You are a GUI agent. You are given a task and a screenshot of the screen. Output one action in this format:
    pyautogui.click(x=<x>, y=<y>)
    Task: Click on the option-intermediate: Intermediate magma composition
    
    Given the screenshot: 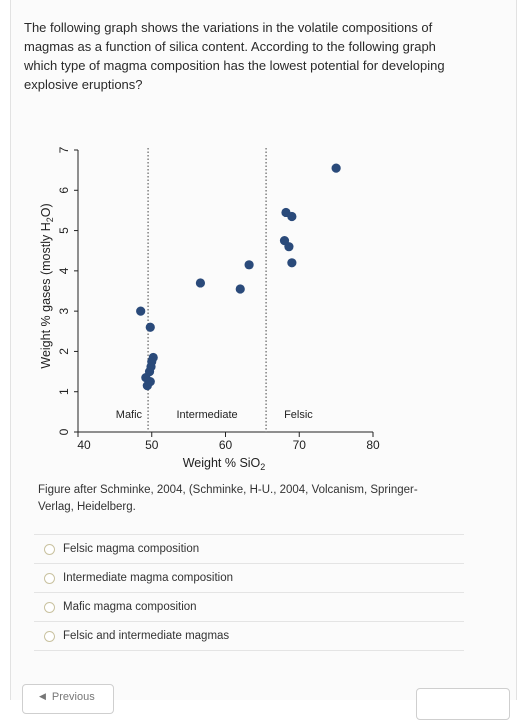 What is the action you would take?
    pyautogui.click(x=249, y=577)
    